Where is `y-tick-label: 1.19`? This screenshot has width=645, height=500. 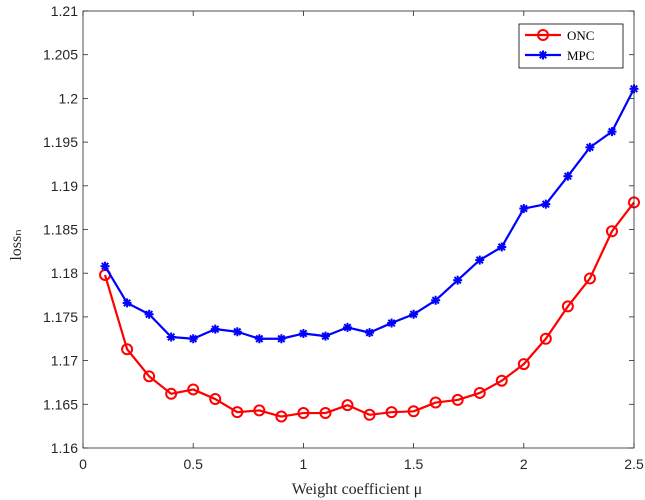
y-tick-label: 1.19 is located at coordinates (64, 186).